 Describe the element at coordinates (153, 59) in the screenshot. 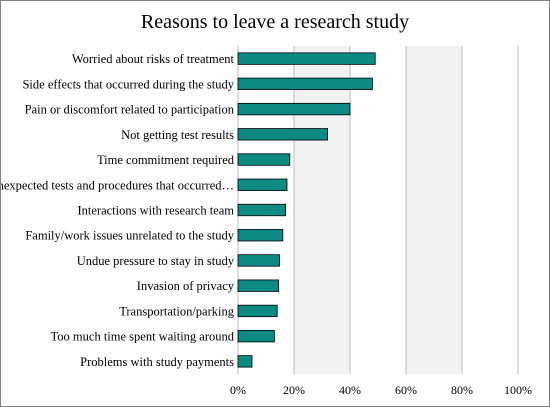

I see `category-label: Worried about risks of treatment` at that location.